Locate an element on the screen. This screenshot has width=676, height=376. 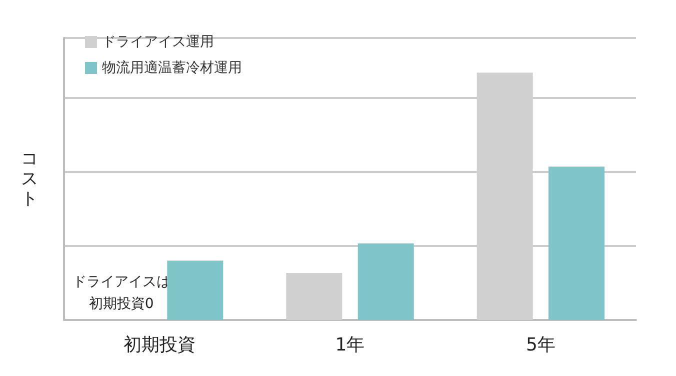
y-axis-title: コスト is located at coordinates (29, 179).